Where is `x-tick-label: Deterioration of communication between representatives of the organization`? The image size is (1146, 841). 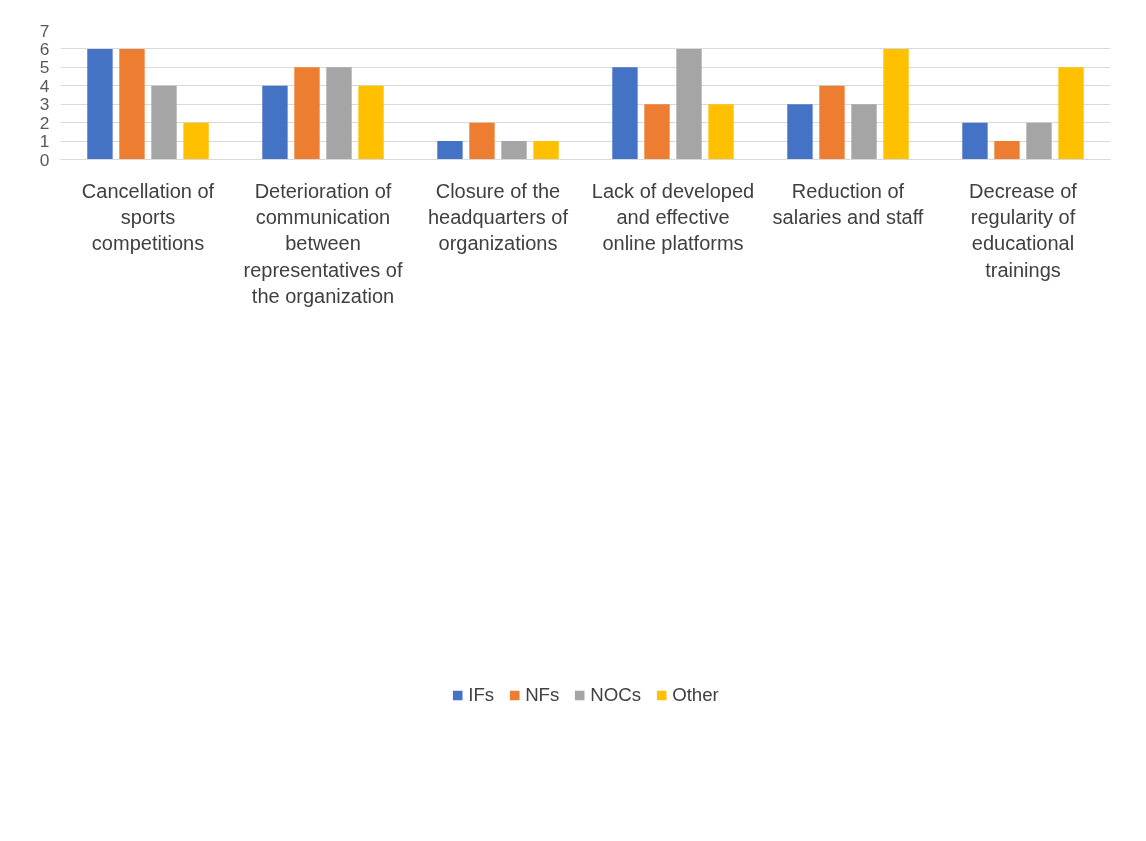
x-tick-label: Deterioration of communication between representatives of the organization is located at coordinates (323, 243).